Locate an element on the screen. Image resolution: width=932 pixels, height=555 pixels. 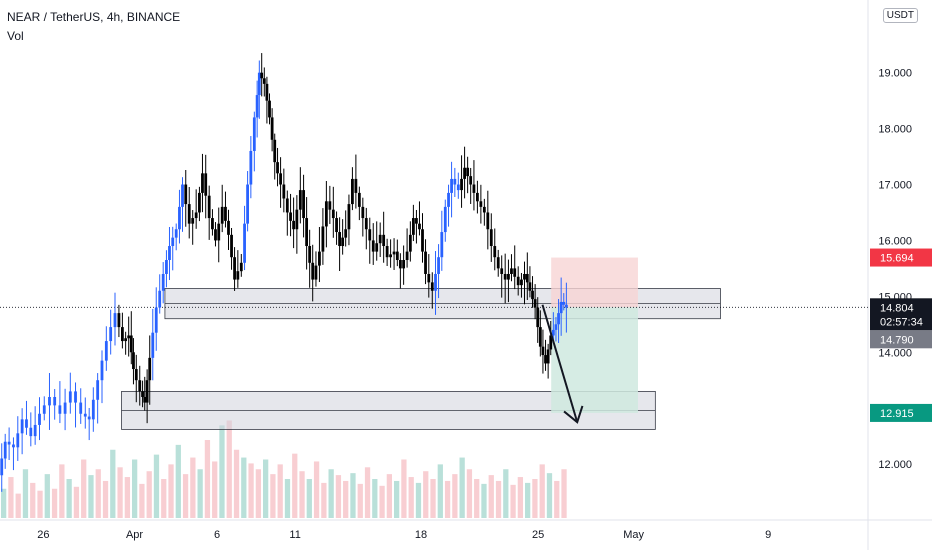
x-tick-label: 6 is located at coordinates (217, 535).